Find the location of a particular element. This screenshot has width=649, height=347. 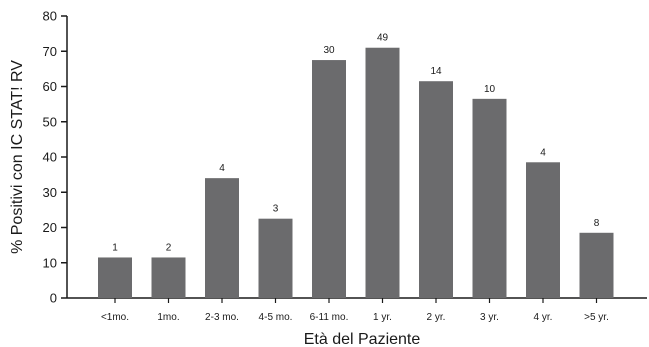

x-tick-label: 1mo. is located at coordinates (168, 317).